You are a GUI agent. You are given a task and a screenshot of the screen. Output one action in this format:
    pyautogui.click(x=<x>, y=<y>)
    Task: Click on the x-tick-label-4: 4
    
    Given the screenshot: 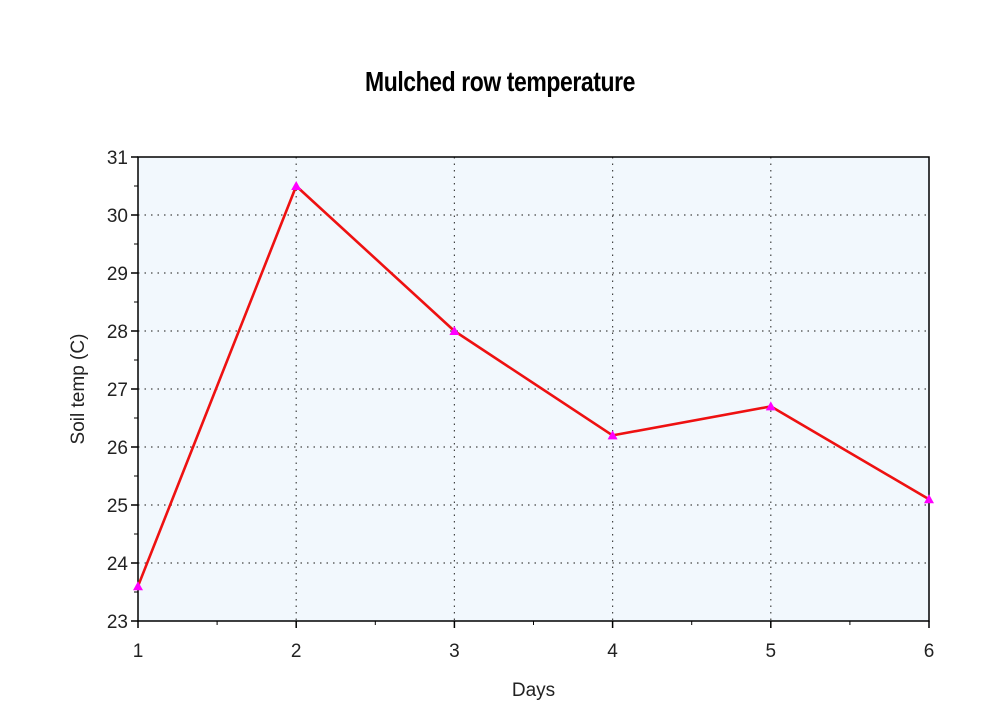 What is the action you would take?
    pyautogui.click(x=612, y=651)
    